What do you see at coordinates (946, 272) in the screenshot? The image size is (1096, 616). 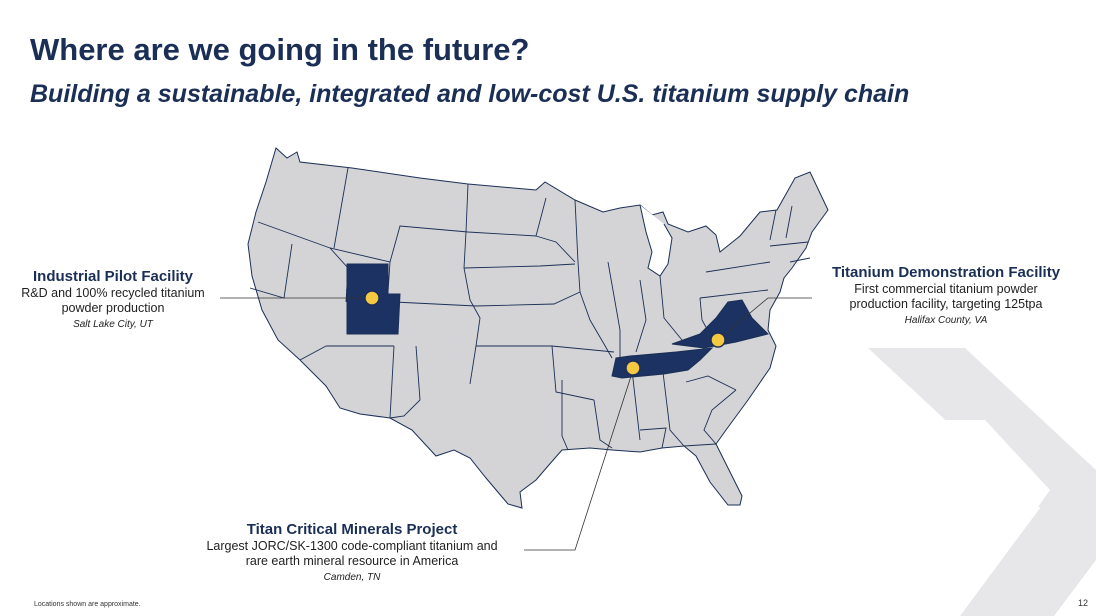 I see `callout-title: Titanium Demonstration Facility` at bounding box center [946, 272].